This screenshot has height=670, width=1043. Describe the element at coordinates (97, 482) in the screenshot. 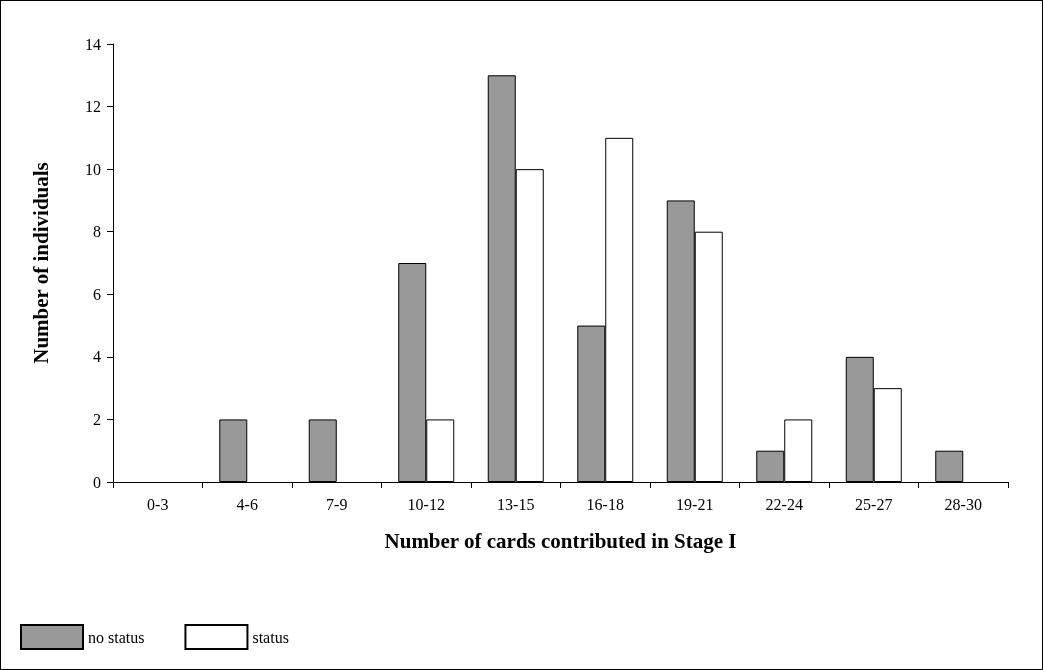

I see `y-tick-label: 0` at that location.